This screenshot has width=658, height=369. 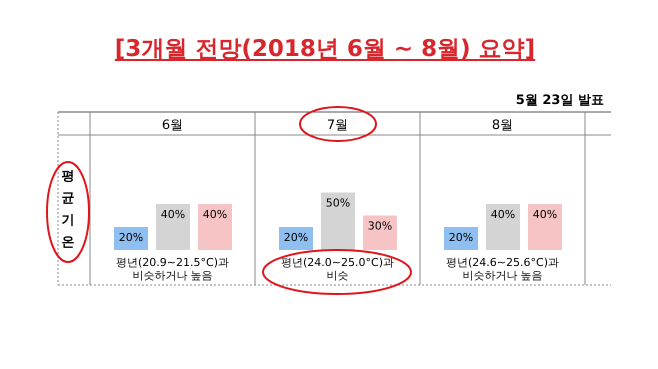 What do you see at coordinates (502, 269) in the screenshot?
I see `x-axis-title: 평년(24.6~25.6°C)과 비슷하거나 높음` at bounding box center [502, 269].